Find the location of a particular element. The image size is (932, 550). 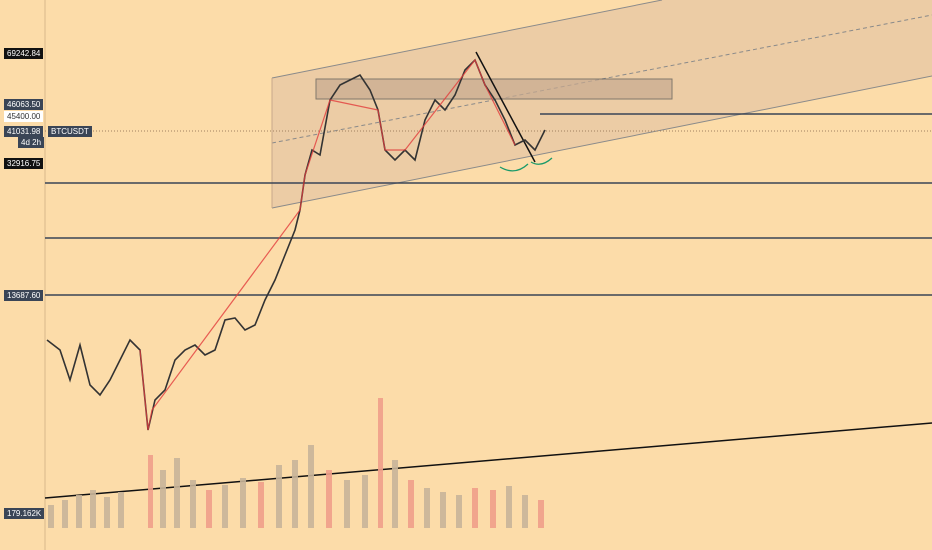

price-tag: 32916.75 is located at coordinates (24, 163).